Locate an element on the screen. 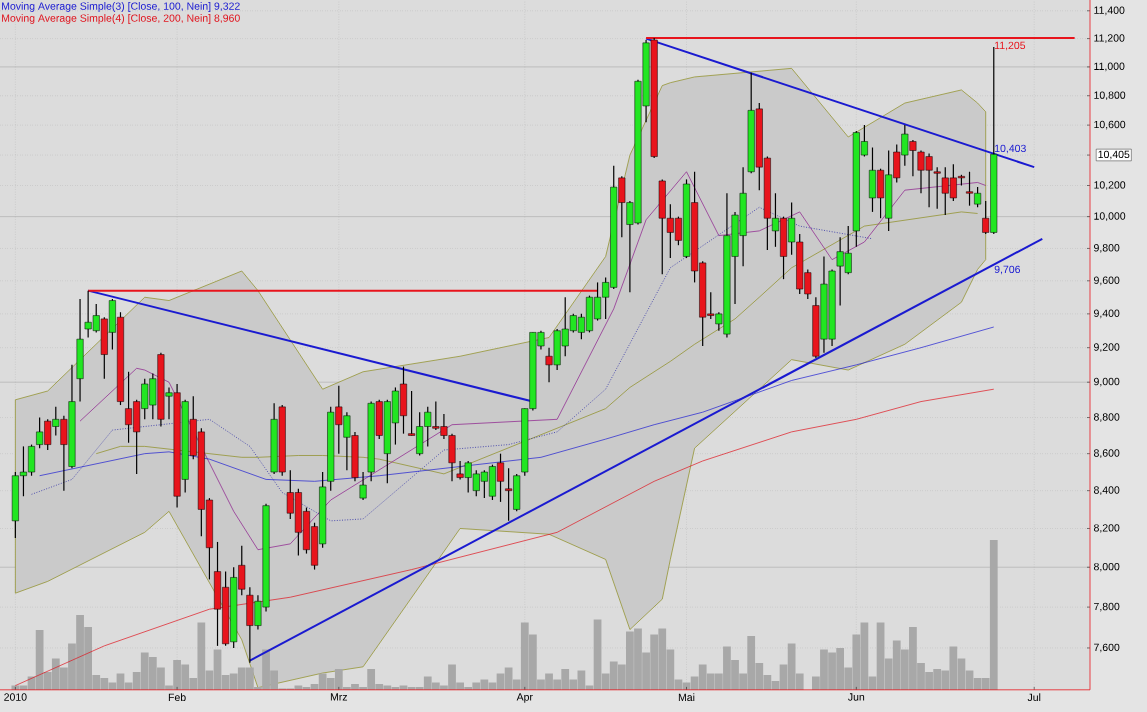 The width and height of the screenshot is (1147, 712). x-tick-label: Mrz is located at coordinates (339, 697).